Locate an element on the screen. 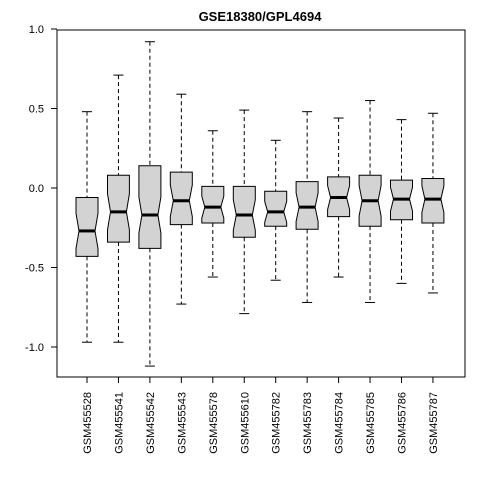  x-tick-label-8: GSM455784 is located at coordinates (340, 423).